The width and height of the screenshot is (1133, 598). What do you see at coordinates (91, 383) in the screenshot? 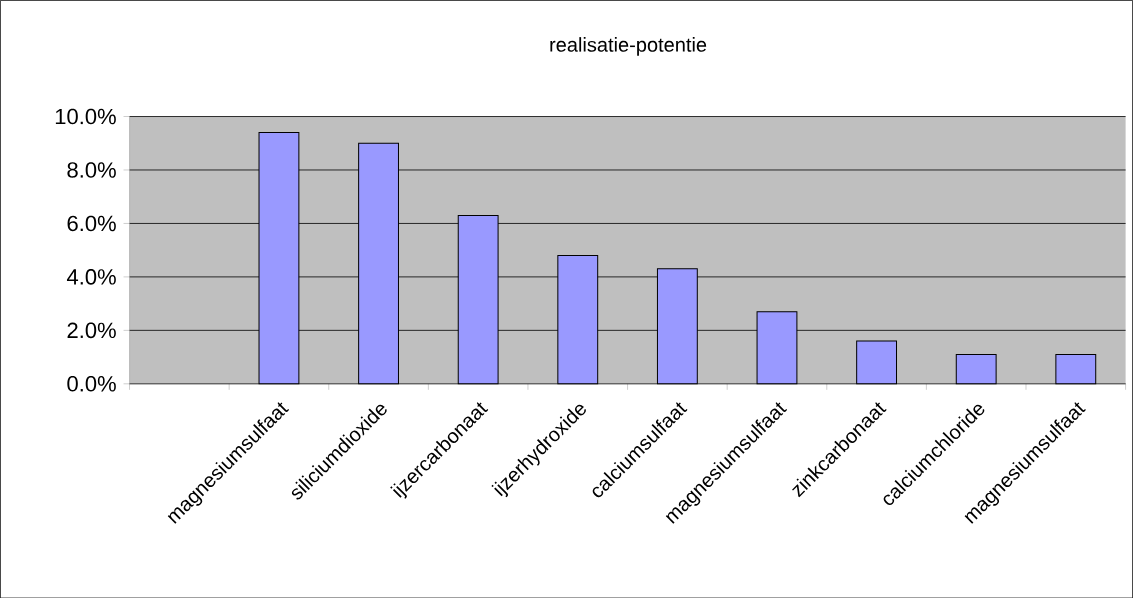
I see `y-tick-label: 0.0%` at bounding box center [91, 383].